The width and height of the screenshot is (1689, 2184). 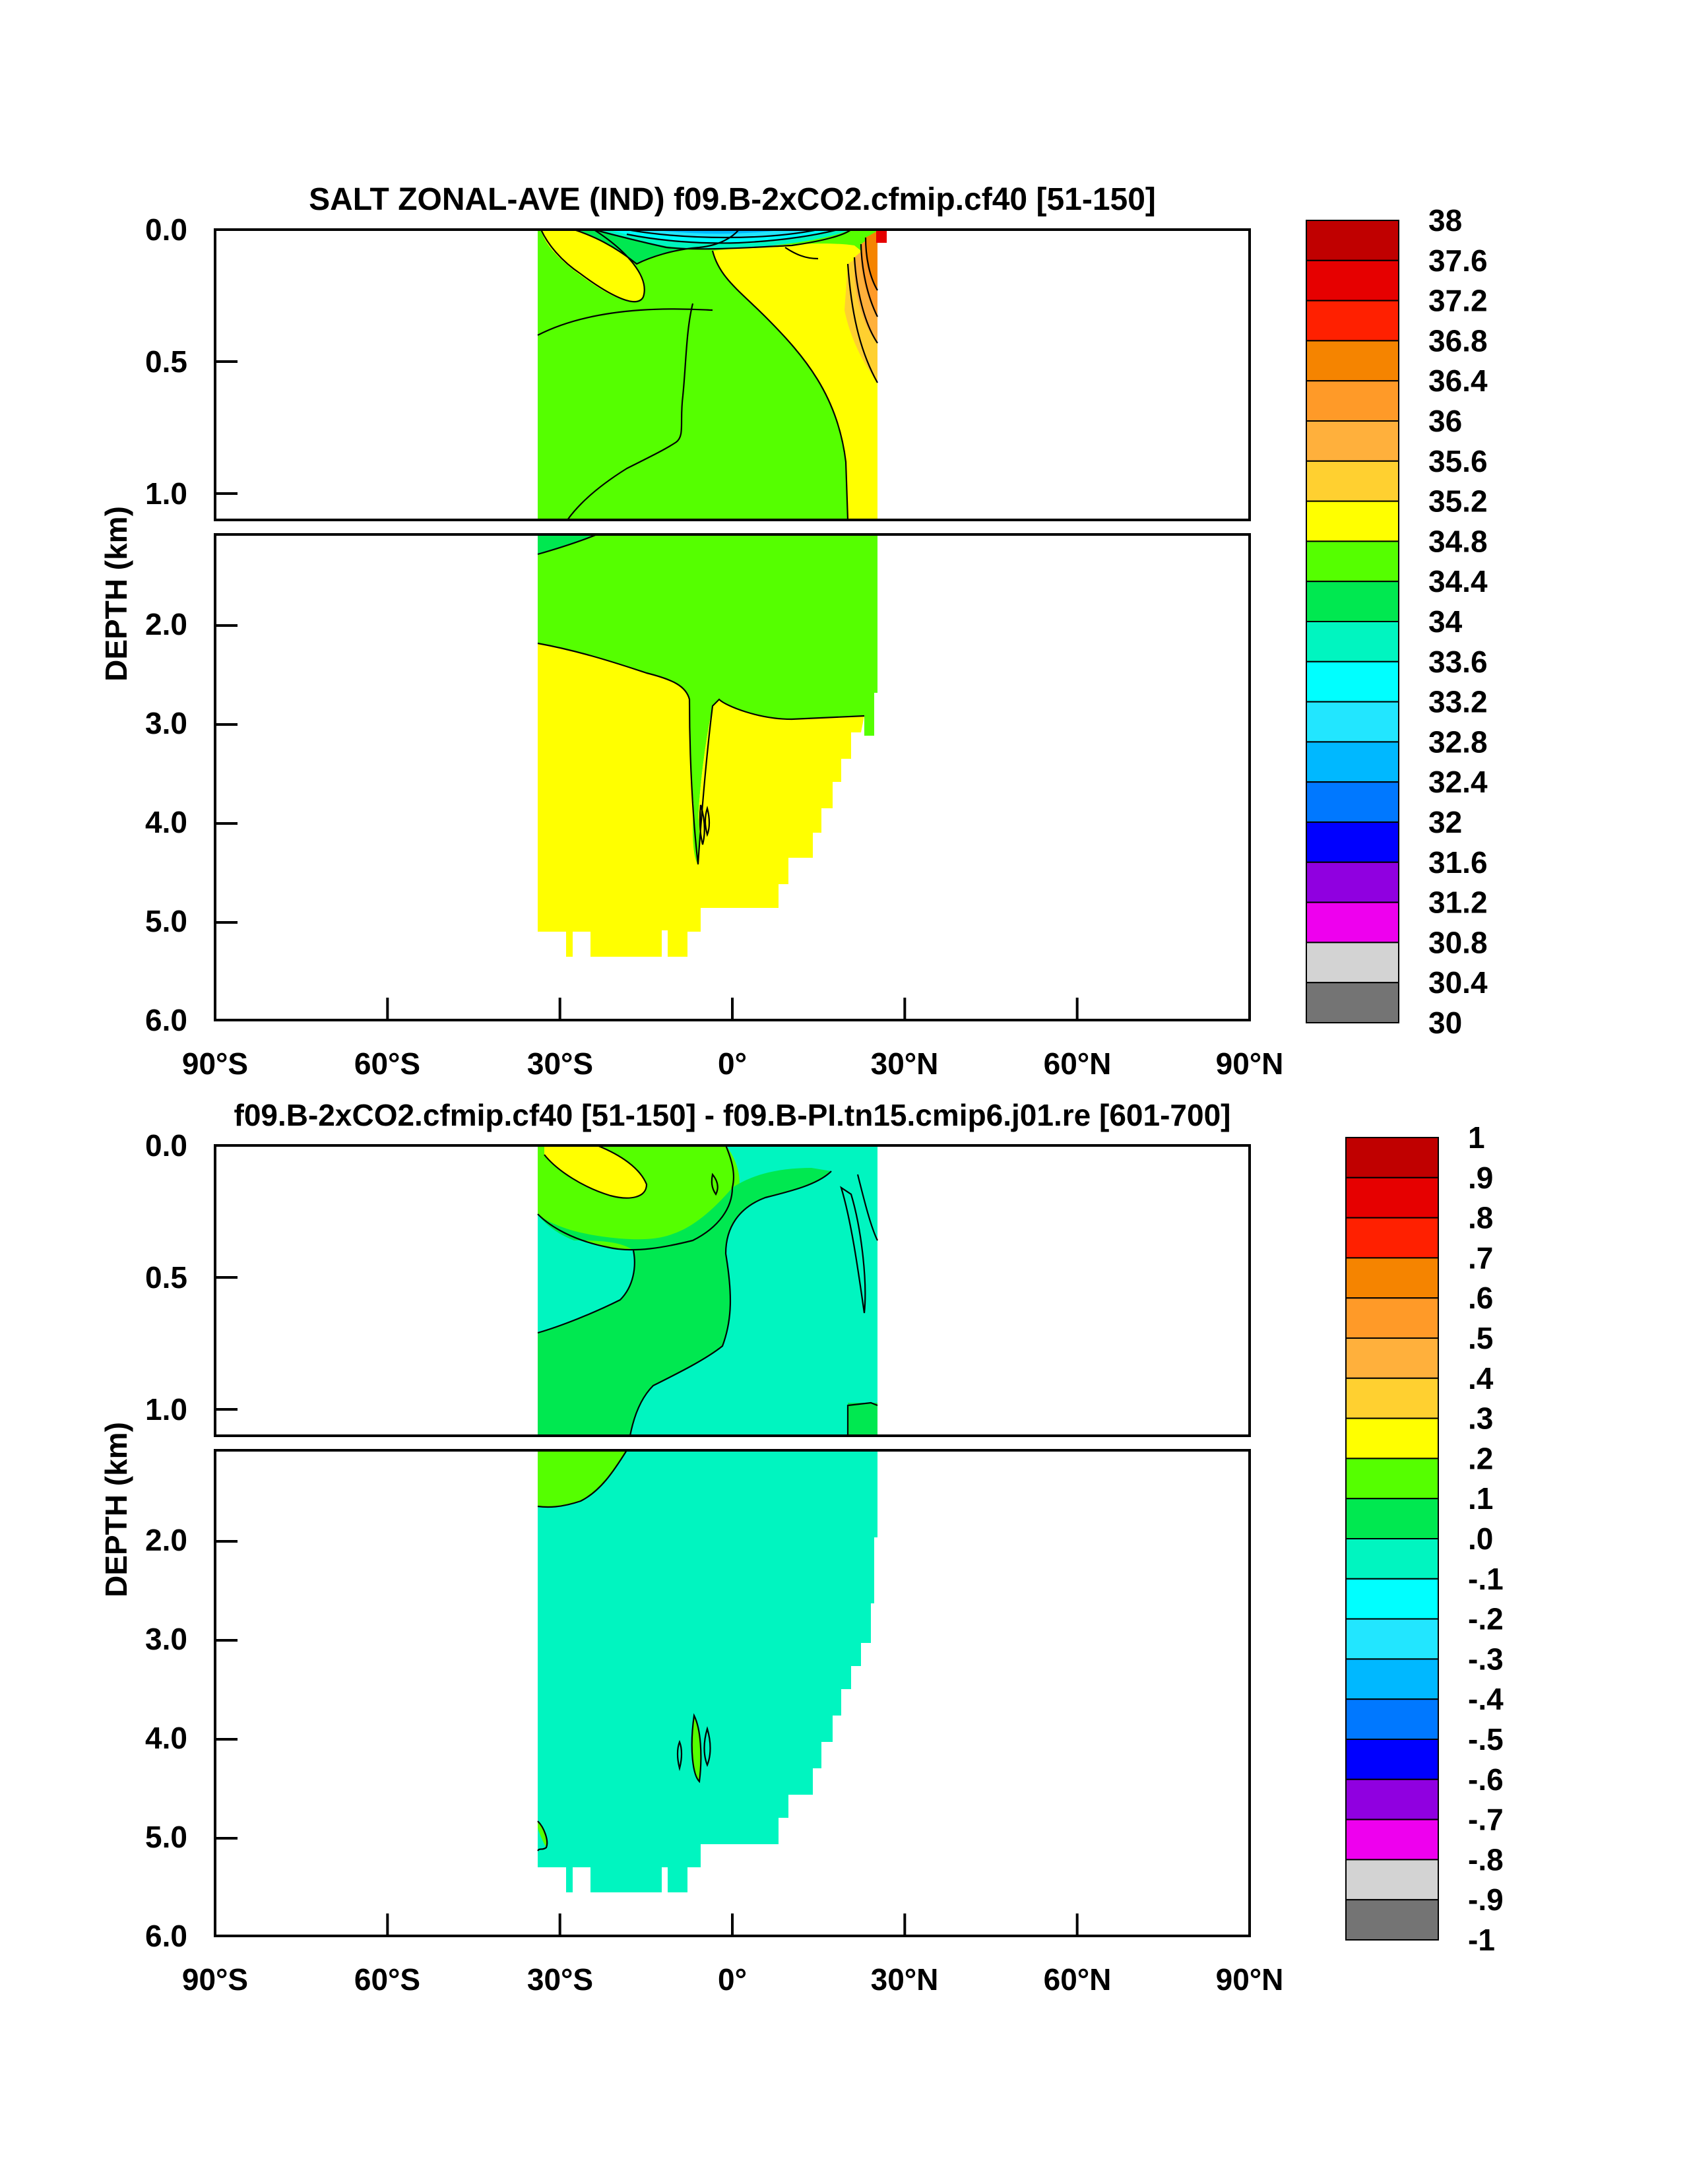 I want to click on region-34.8, so click(x=795, y=381).